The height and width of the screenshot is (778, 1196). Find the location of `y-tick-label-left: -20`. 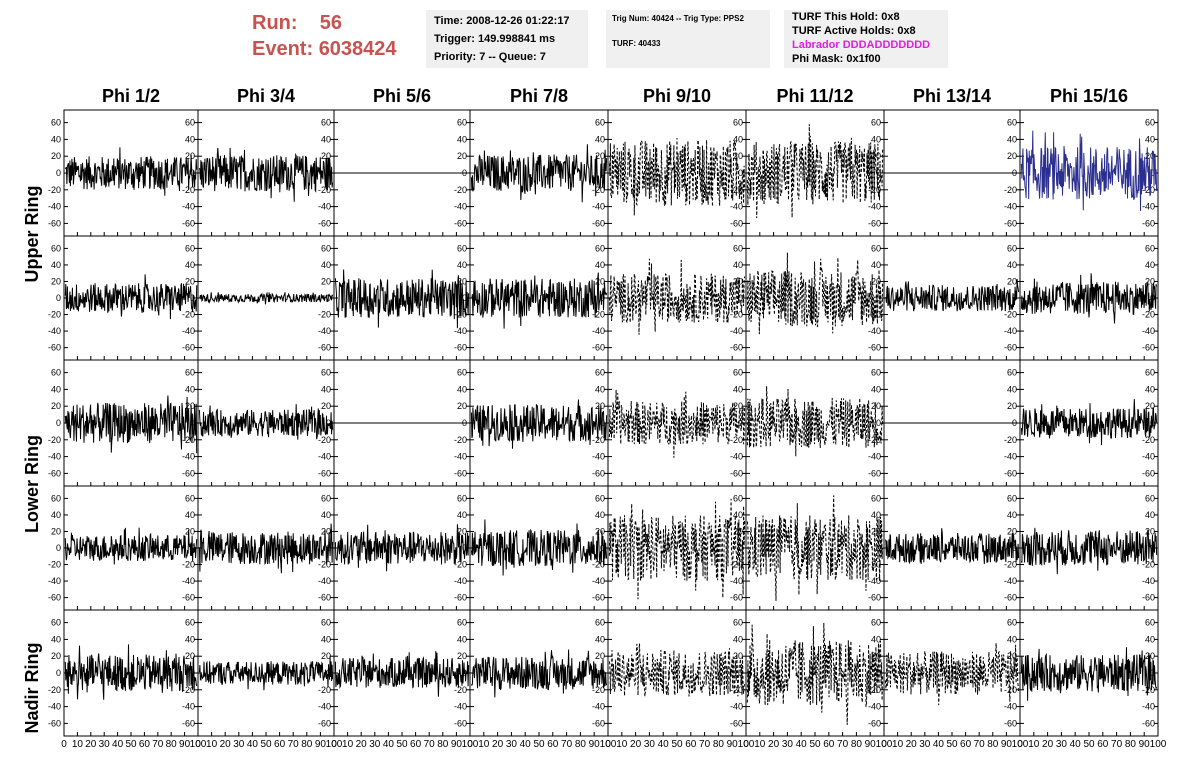

y-tick-label-left: -20 is located at coordinates (54, 565).